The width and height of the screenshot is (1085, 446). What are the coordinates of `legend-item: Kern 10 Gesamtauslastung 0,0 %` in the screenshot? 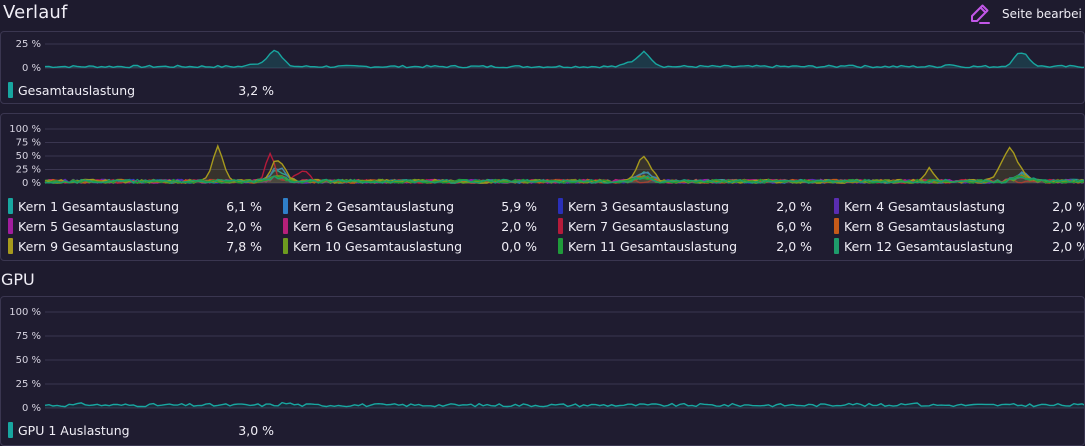 It's located at (410, 246).